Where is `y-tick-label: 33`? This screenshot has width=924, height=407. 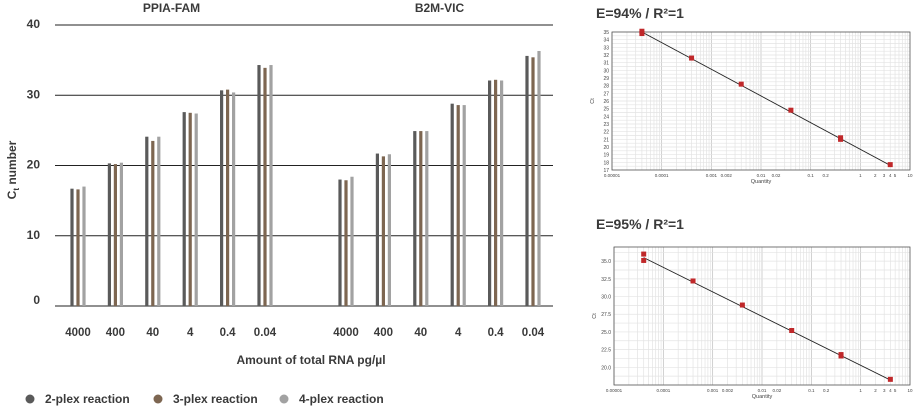 y-tick-label: 33 is located at coordinates (606, 48).